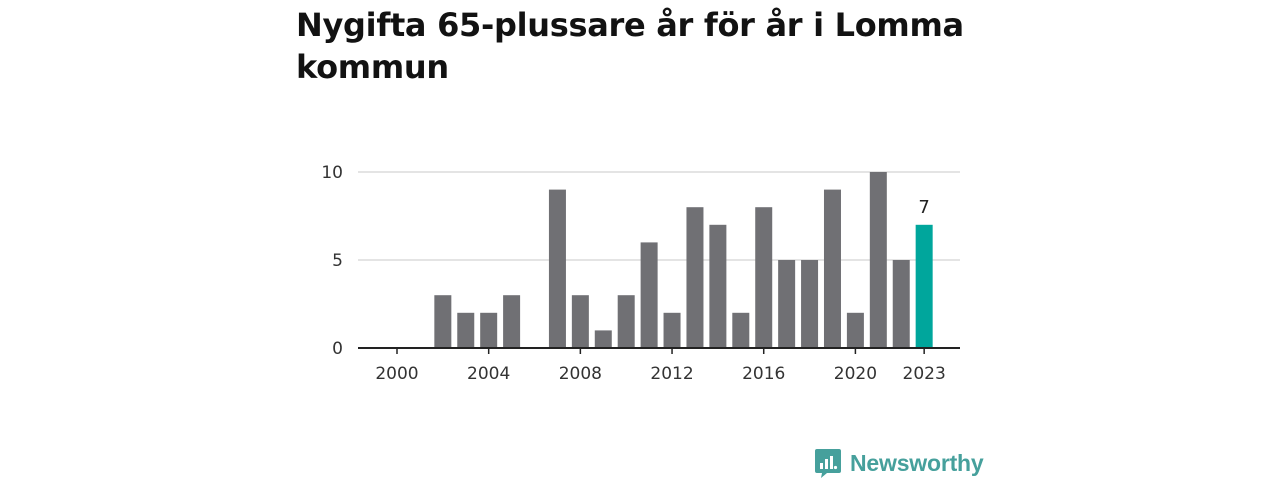  Describe the element at coordinates (855, 374) in the screenshot. I see `x-tick-label: 2020` at that location.